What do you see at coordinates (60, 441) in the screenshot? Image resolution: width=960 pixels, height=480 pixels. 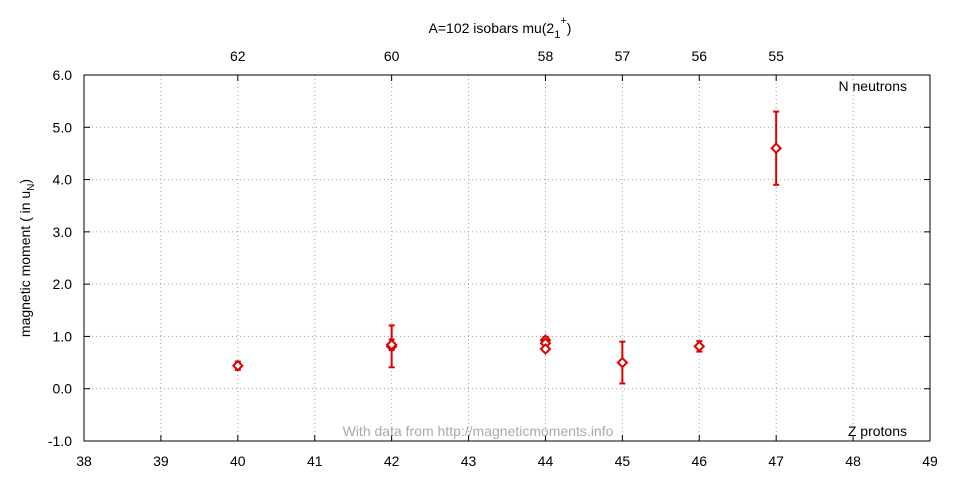 I see `y-tick-label: -1.0` at bounding box center [60, 441].